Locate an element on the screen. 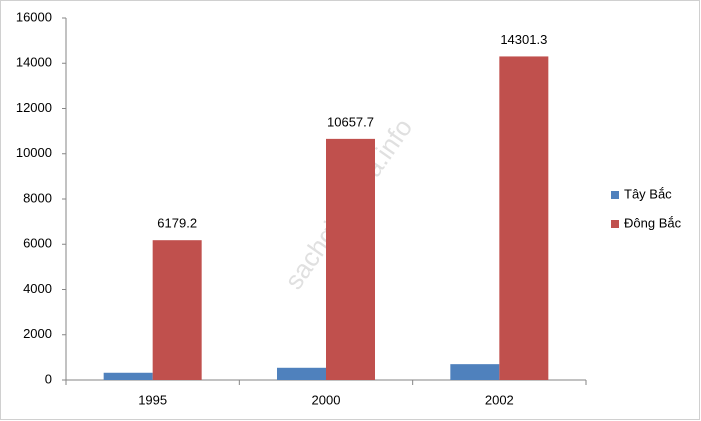 The width and height of the screenshot is (701, 421). legend-label: Tây Bắc is located at coordinates (648, 193).